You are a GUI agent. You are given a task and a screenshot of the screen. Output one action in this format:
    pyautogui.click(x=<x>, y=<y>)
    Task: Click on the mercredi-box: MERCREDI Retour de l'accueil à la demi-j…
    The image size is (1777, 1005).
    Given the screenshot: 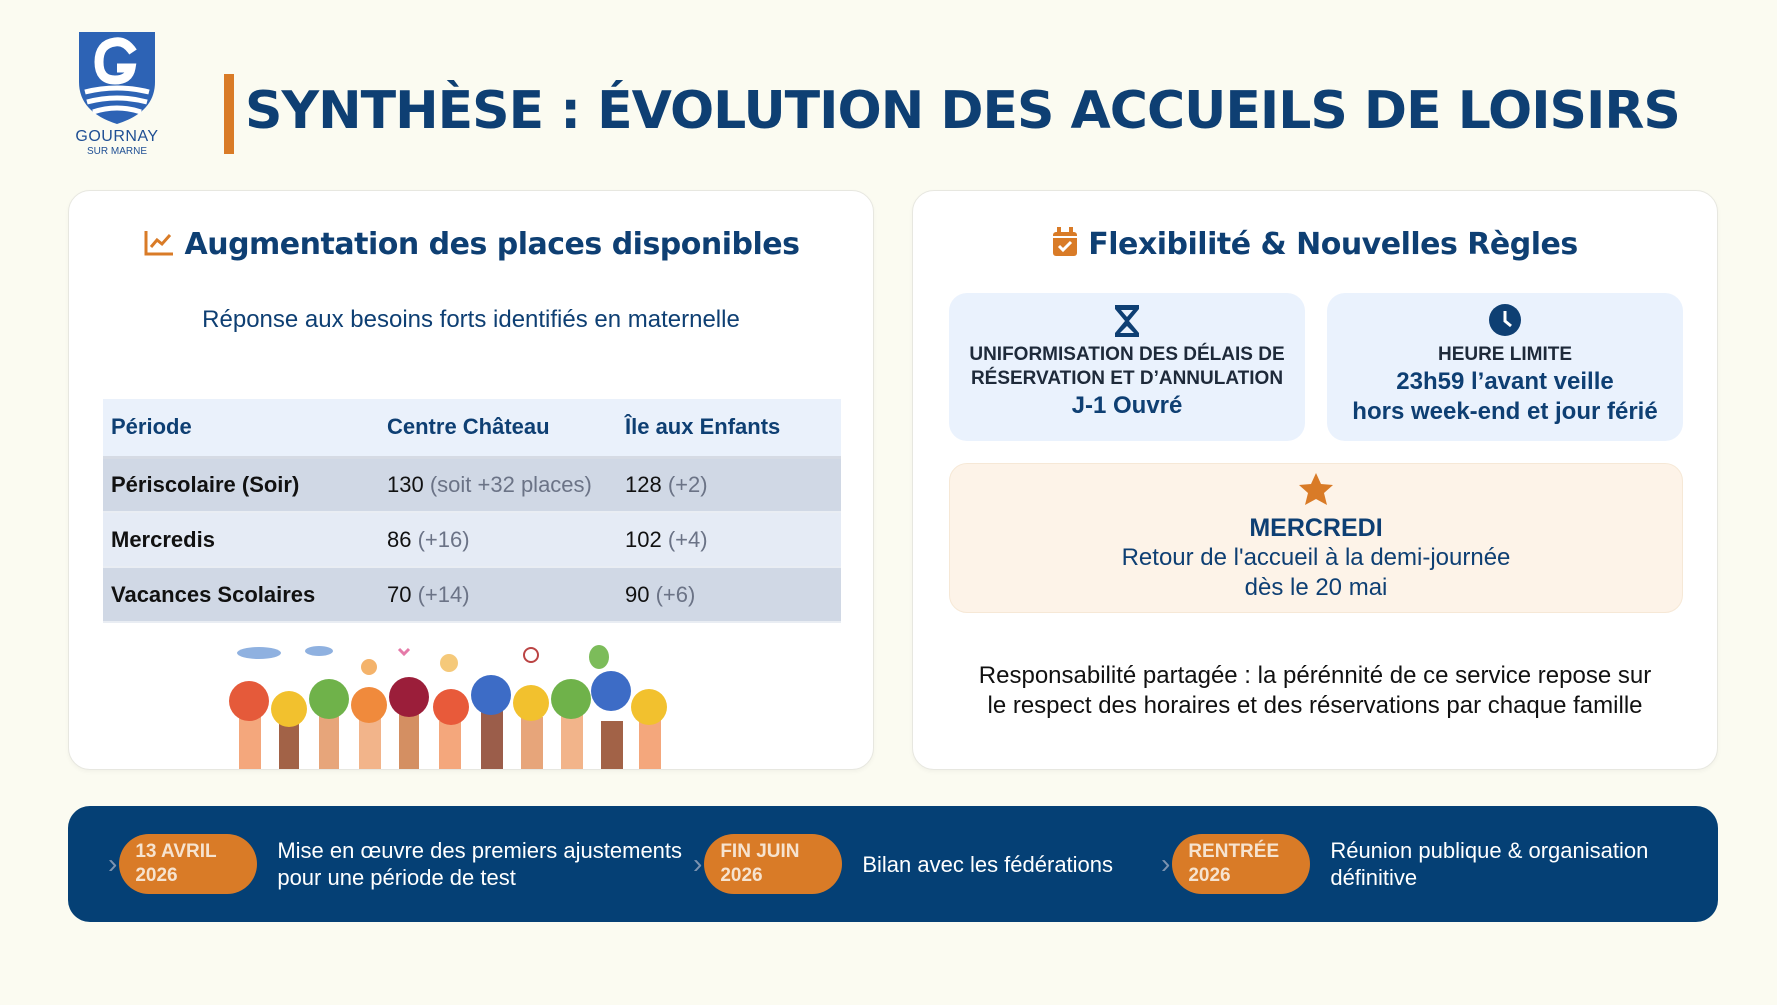 What is the action you would take?
    pyautogui.click(x=1316, y=538)
    